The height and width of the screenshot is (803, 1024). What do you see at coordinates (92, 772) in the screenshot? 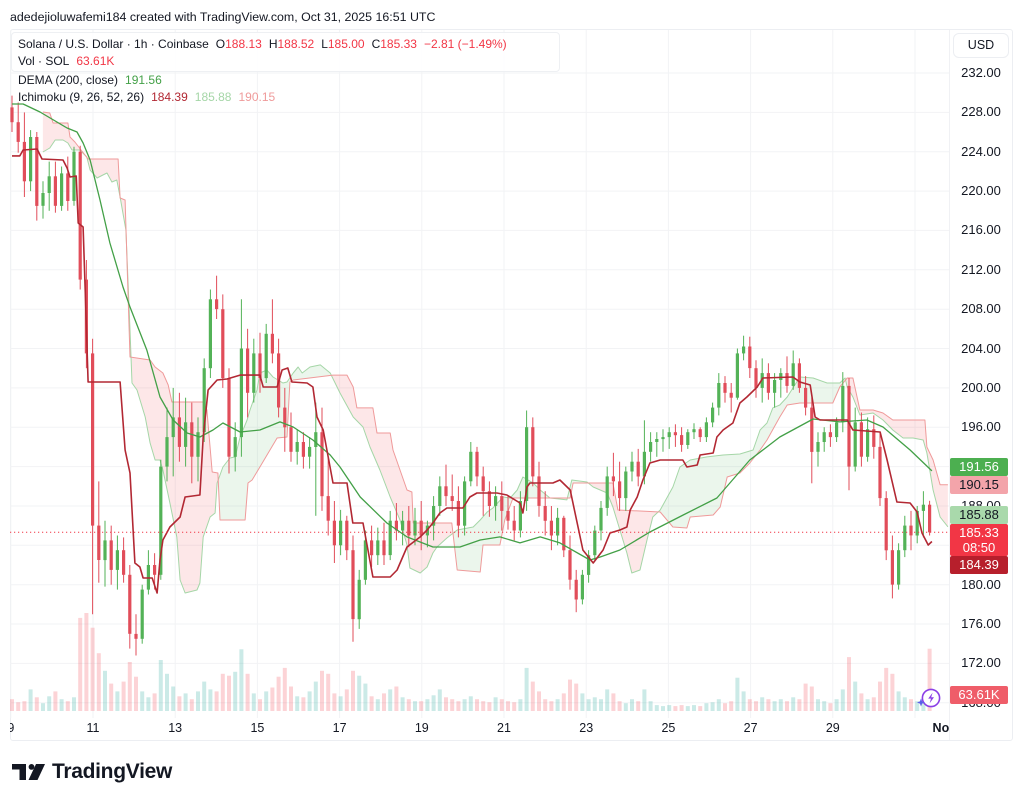
I see `tradingview-logo: TradingView` at bounding box center [92, 772].